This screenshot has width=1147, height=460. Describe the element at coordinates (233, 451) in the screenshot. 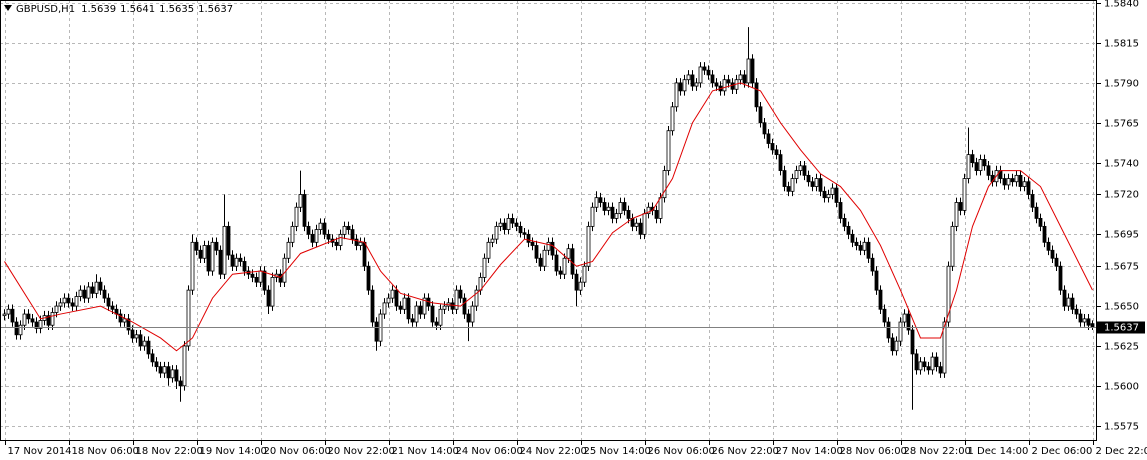

I see `x-tick-label: 19 Nov 14:00` at that location.